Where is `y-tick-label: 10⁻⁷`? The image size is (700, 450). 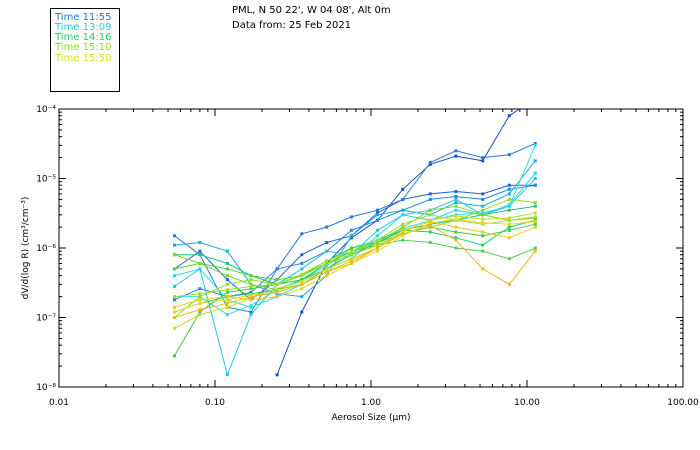 y-tick-label: 10⁻⁷ is located at coordinates (46, 319).